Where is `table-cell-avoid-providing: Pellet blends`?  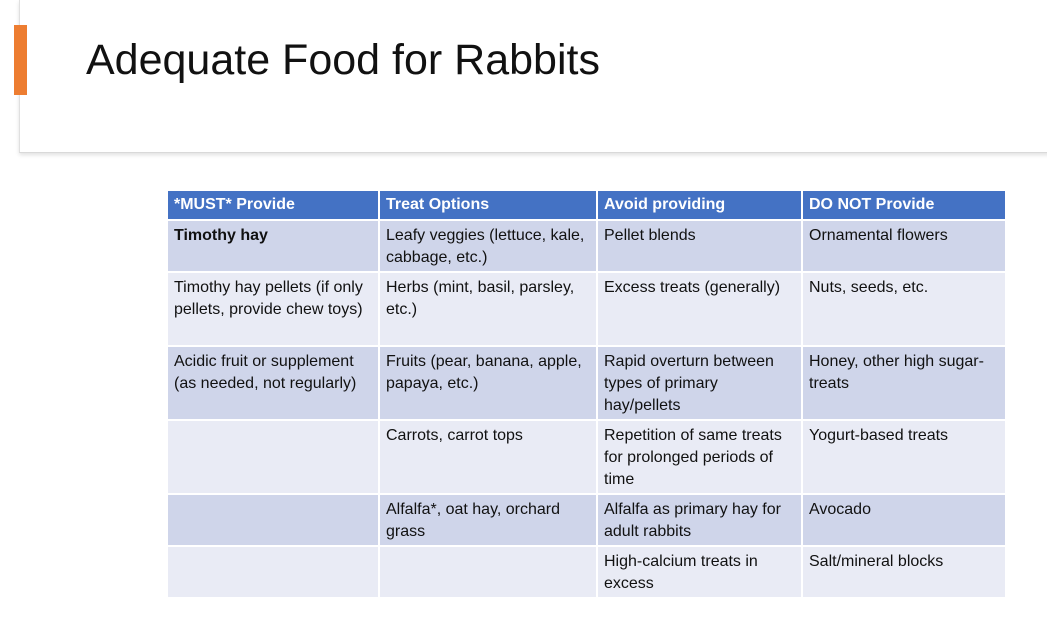 table-cell-avoid-providing: Pellet blends is located at coordinates (699, 246).